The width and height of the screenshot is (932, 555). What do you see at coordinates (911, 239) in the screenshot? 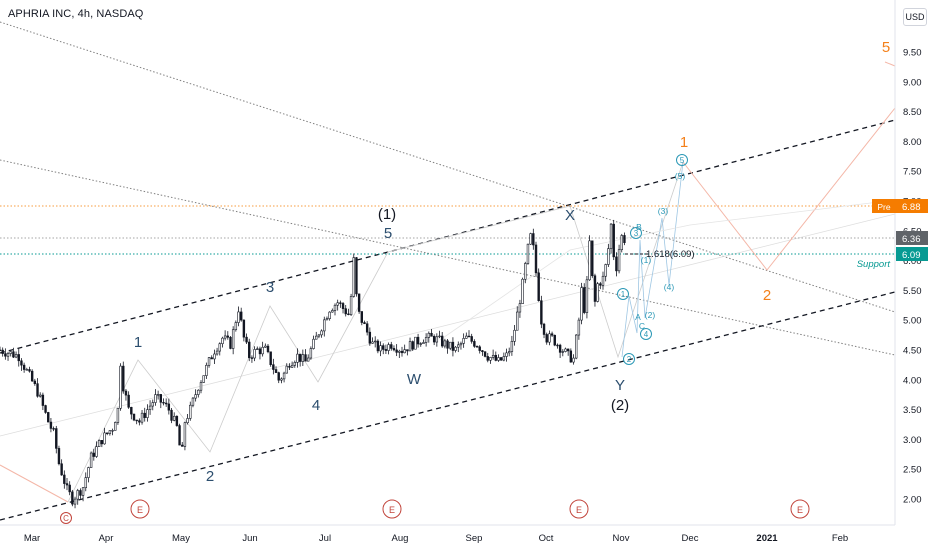
I see `last-price-value: 6.36` at bounding box center [911, 239].